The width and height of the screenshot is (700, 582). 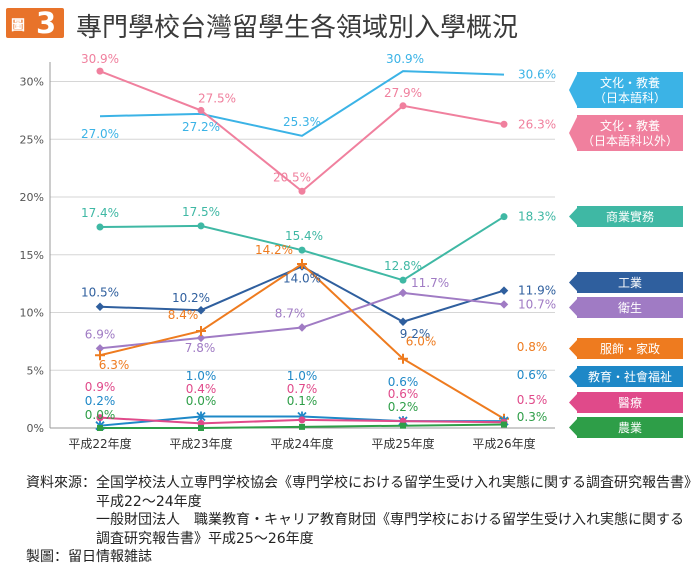 What do you see at coordinates (201, 389) in the screenshot?
I see `data-label: 0.4%` at bounding box center [201, 389].